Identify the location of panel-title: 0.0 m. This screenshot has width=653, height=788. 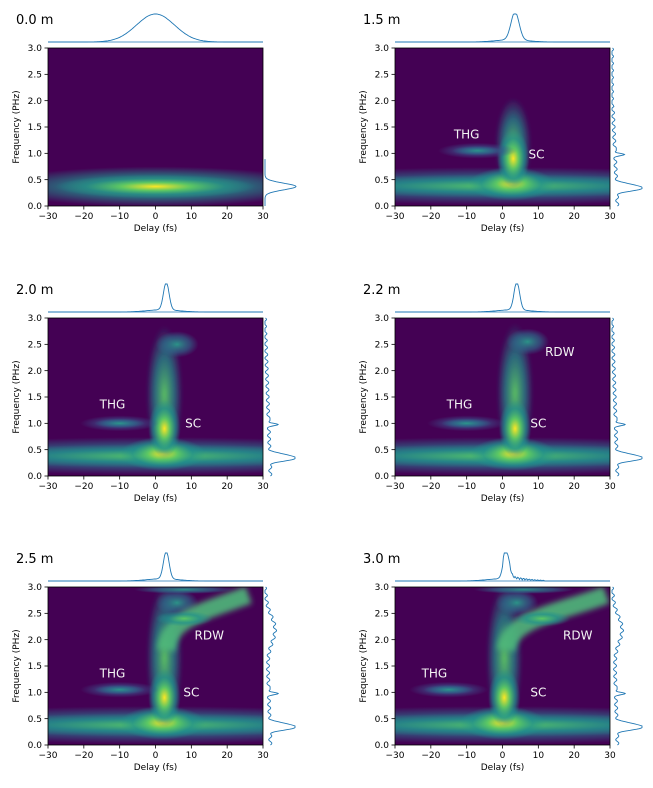
(34, 20).